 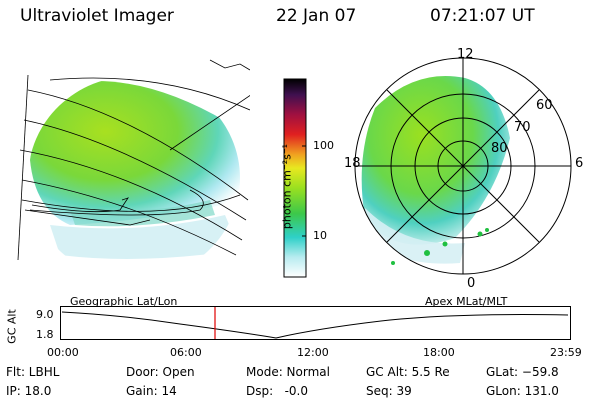 I want to click on timeline-x-tick-1: 06:00, so click(x=186, y=352).